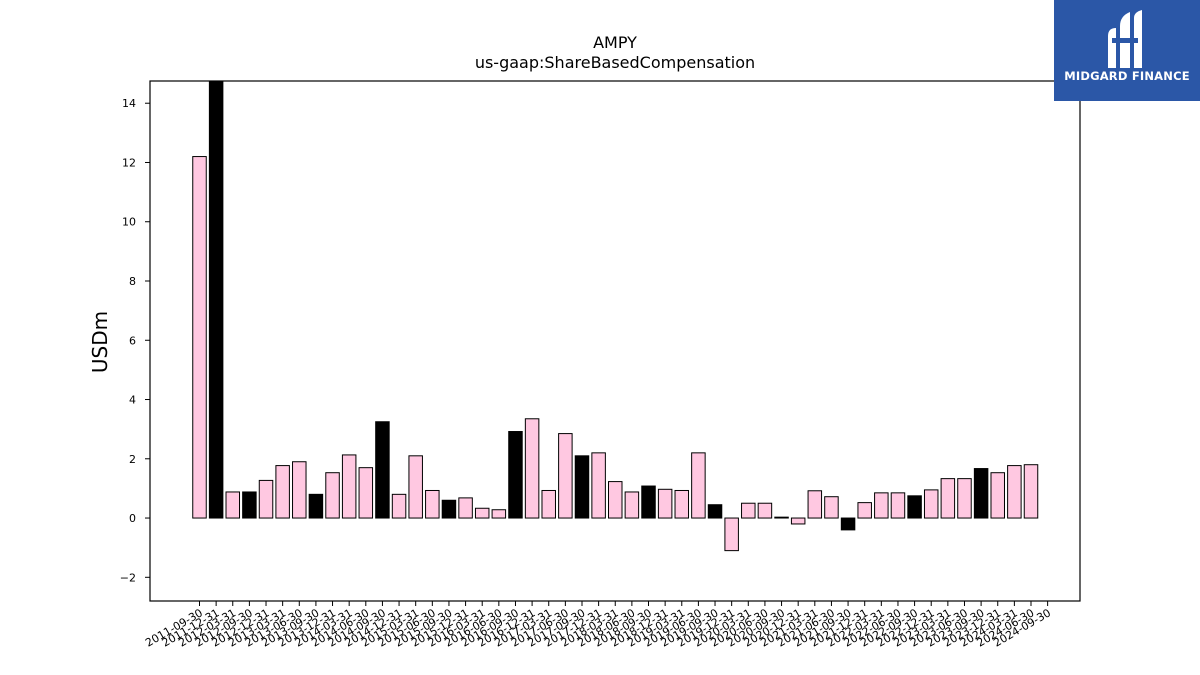 The height and width of the screenshot is (675, 1200). What do you see at coordinates (129, 103) in the screenshot?
I see `y-tick-label: 14` at bounding box center [129, 103].